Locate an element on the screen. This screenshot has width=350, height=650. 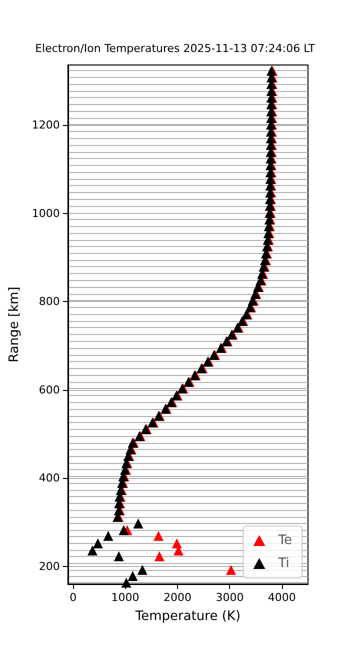
x-axis-title: Temperature (K) is located at coordinates (187, 616).